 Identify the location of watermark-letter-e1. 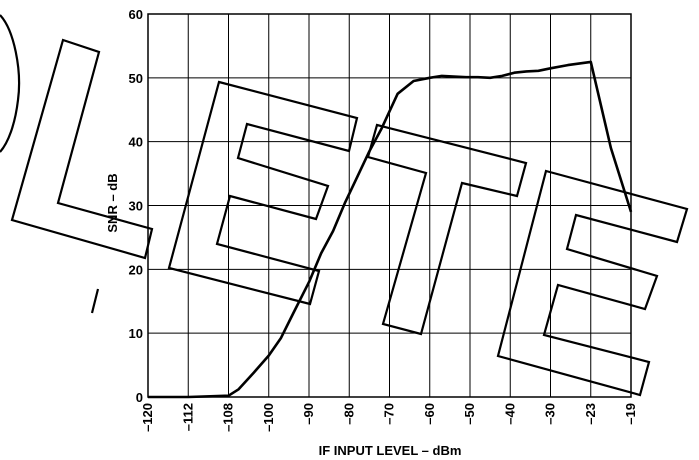
(263, 193).